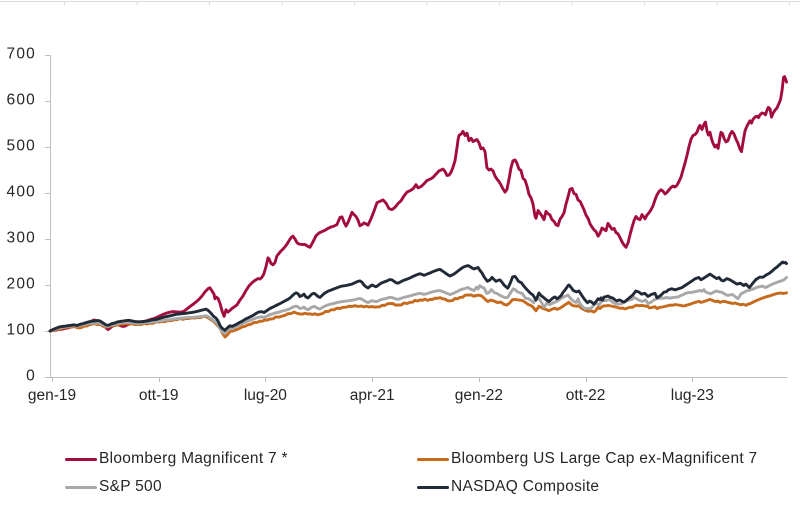 The width and height of the screenshot is (800, 506). I want to click on legend-label: Bloomberg Magnificent 7 *, so click(193, 459).